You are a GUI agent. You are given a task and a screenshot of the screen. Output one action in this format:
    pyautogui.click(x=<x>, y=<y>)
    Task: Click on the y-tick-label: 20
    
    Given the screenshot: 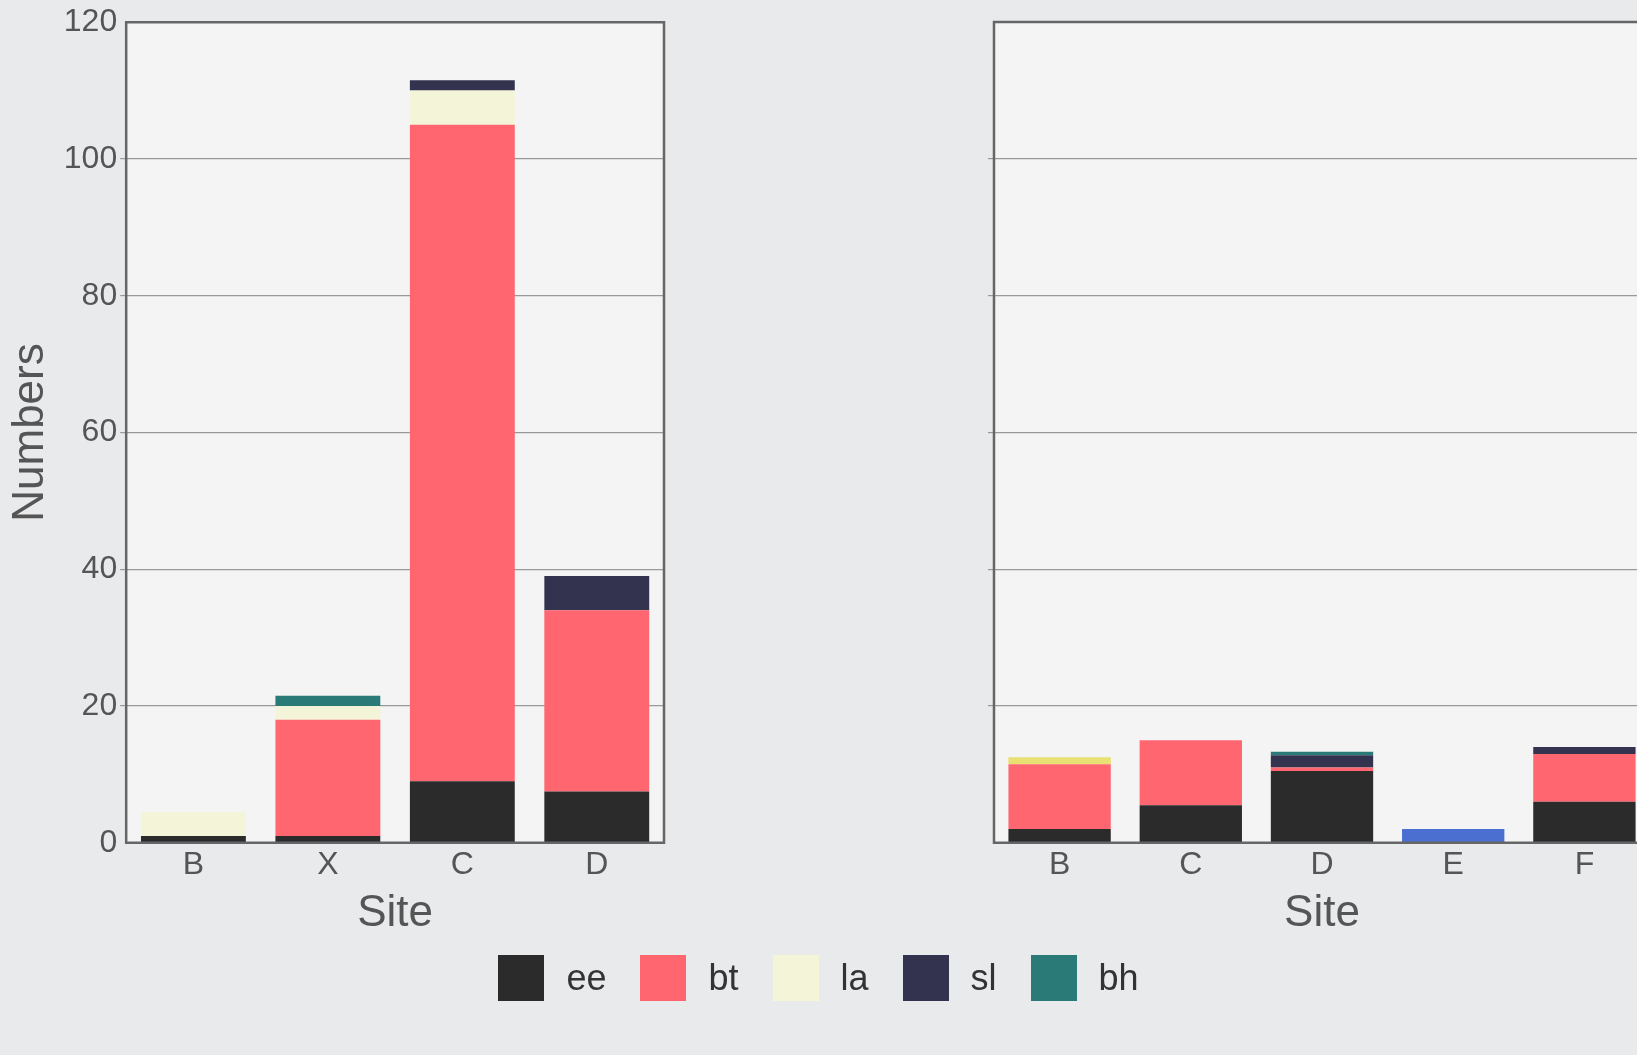 What is the action you would take?
    pyautogui.click(x=99, y=703)
    